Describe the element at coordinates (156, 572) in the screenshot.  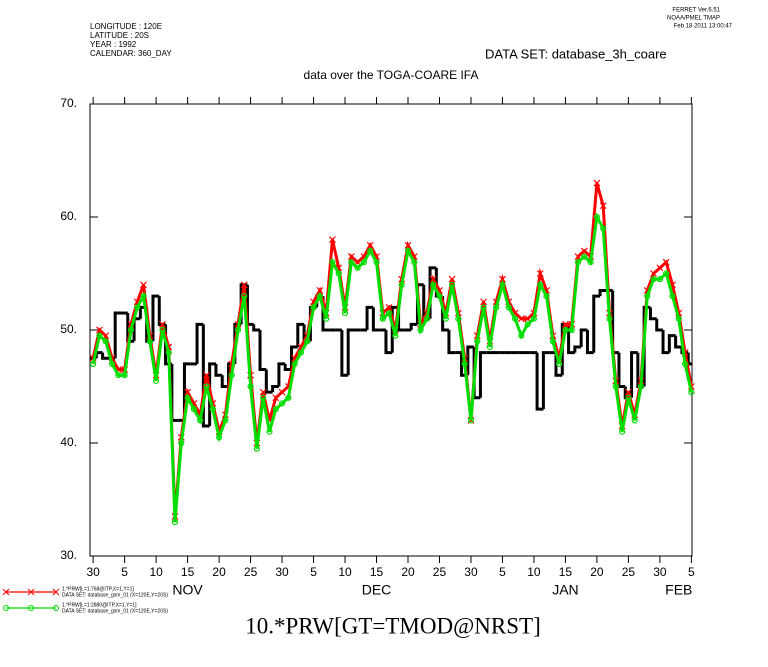
I see `x-tick-label: 10` at that location.